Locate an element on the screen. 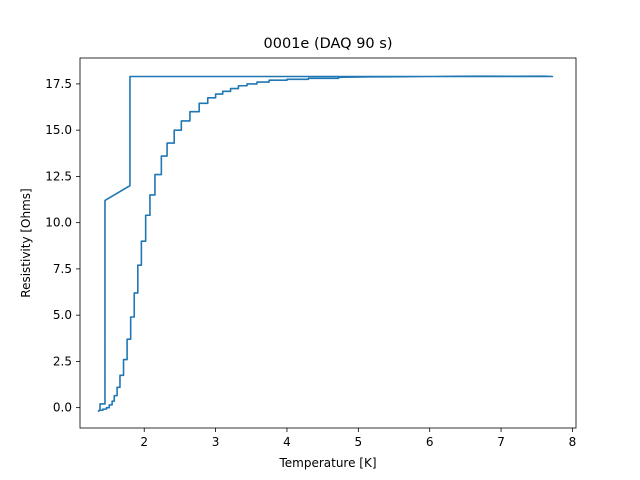  y-tick-label: 12.5 is located at coordinates (58, 176).